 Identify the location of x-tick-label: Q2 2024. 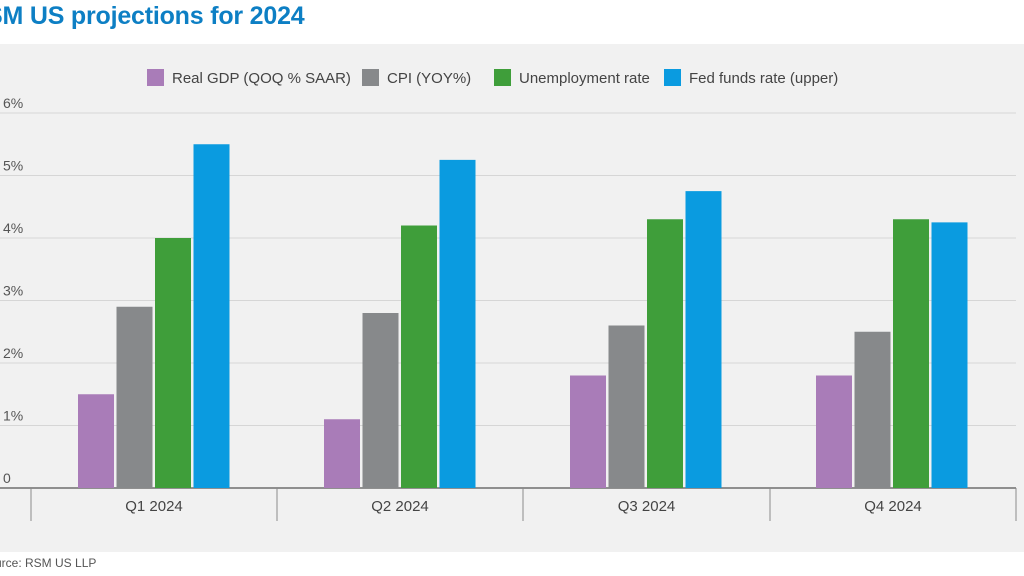
(400, 506).